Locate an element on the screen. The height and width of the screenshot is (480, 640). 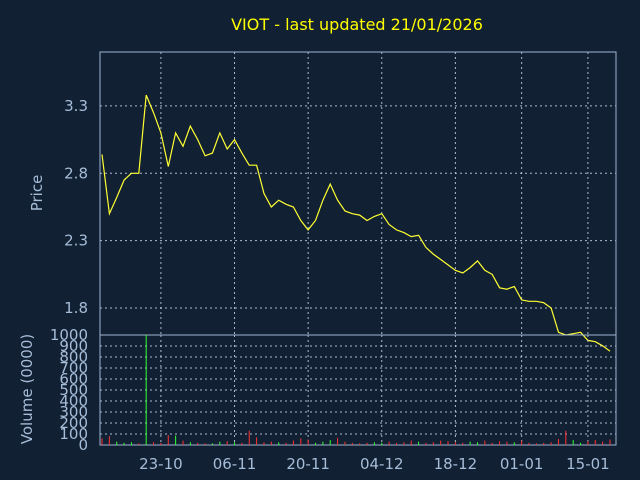
volume-y-tick-label: 0 is located at coordinates (83, 445).